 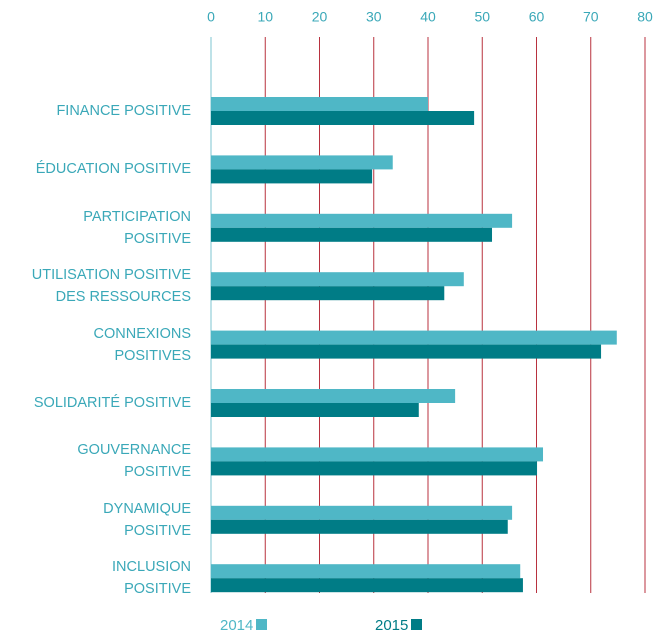 What do you see at coordinates (537, 17) in the screenshot?
I see `x-tick-label: 60` at bounding box center [537, 17].